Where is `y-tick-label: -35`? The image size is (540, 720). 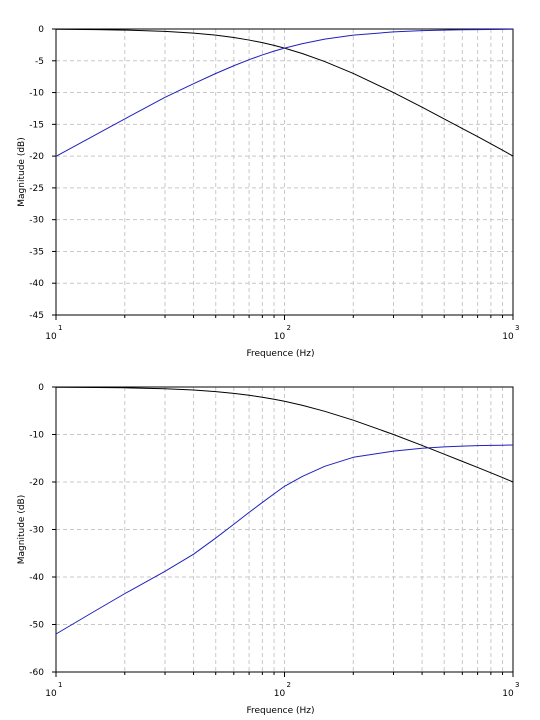 y-tick-label: -35 is located at coordinates (36, 252).